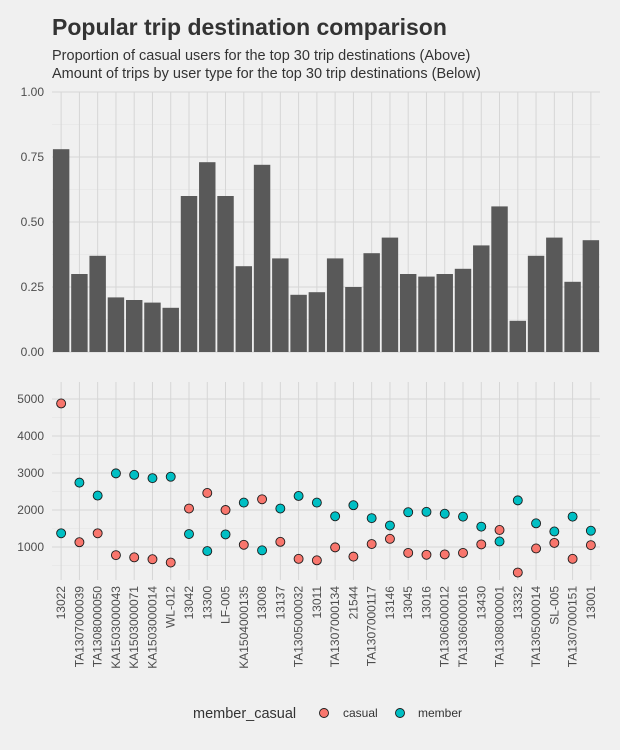  What do you see at coordinates (499, 541) in the screenshot?
I see `point-member-TA1308000001` at bounding box center [499, 541].